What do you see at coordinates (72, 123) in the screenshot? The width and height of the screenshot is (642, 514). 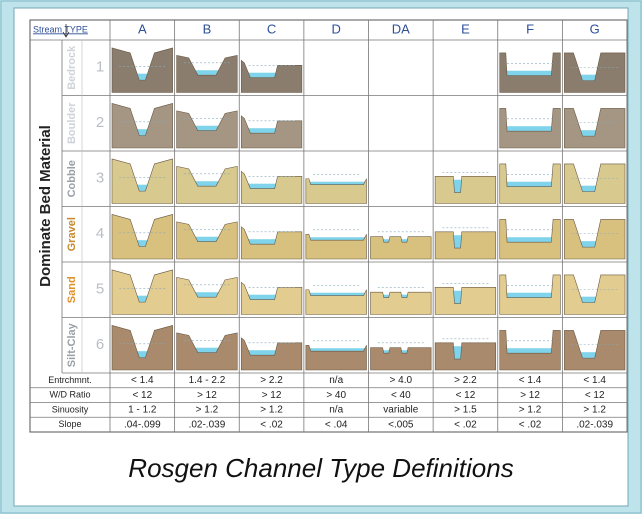 I see `material-name: Boulder` at bounding box center [72, 123].